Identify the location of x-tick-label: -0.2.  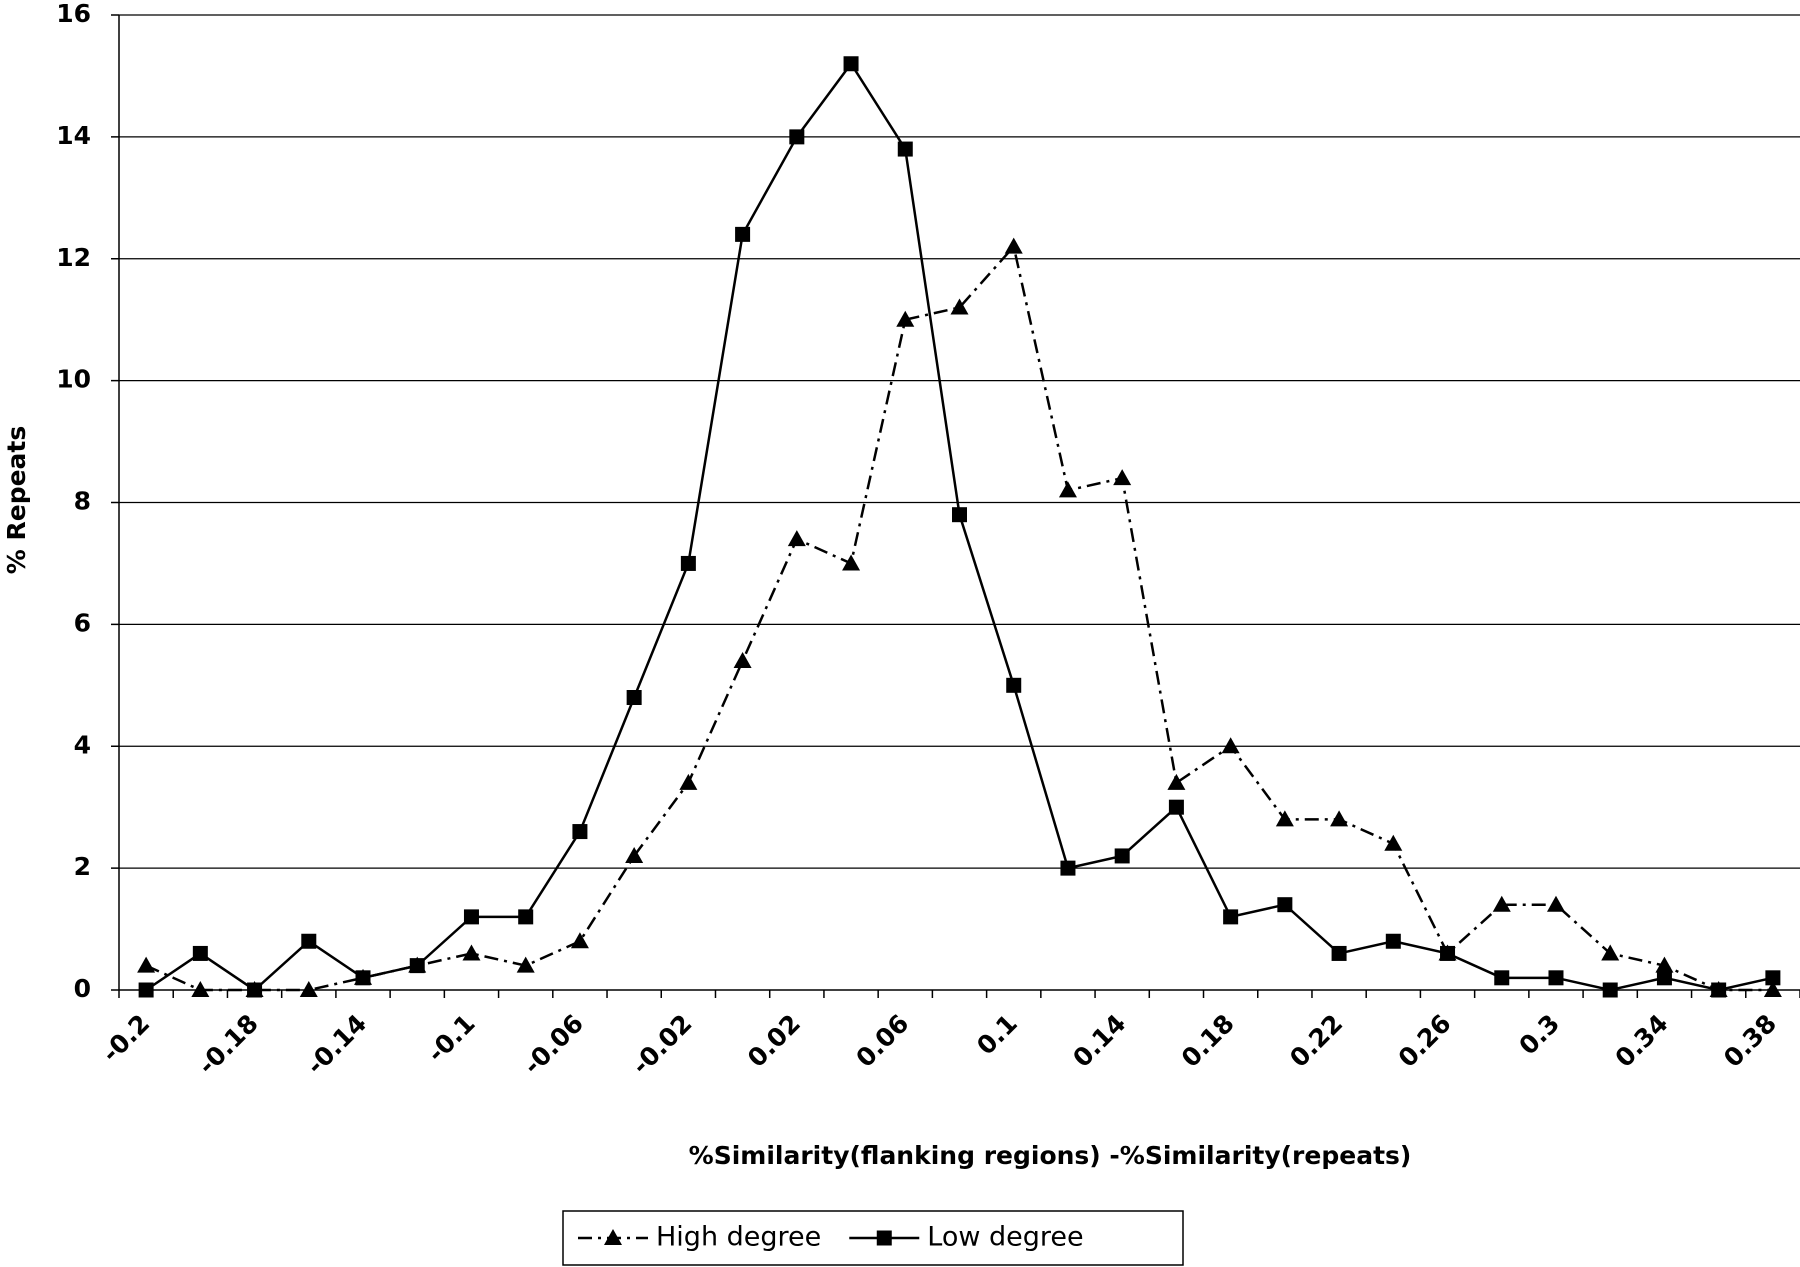
(125, 1038).